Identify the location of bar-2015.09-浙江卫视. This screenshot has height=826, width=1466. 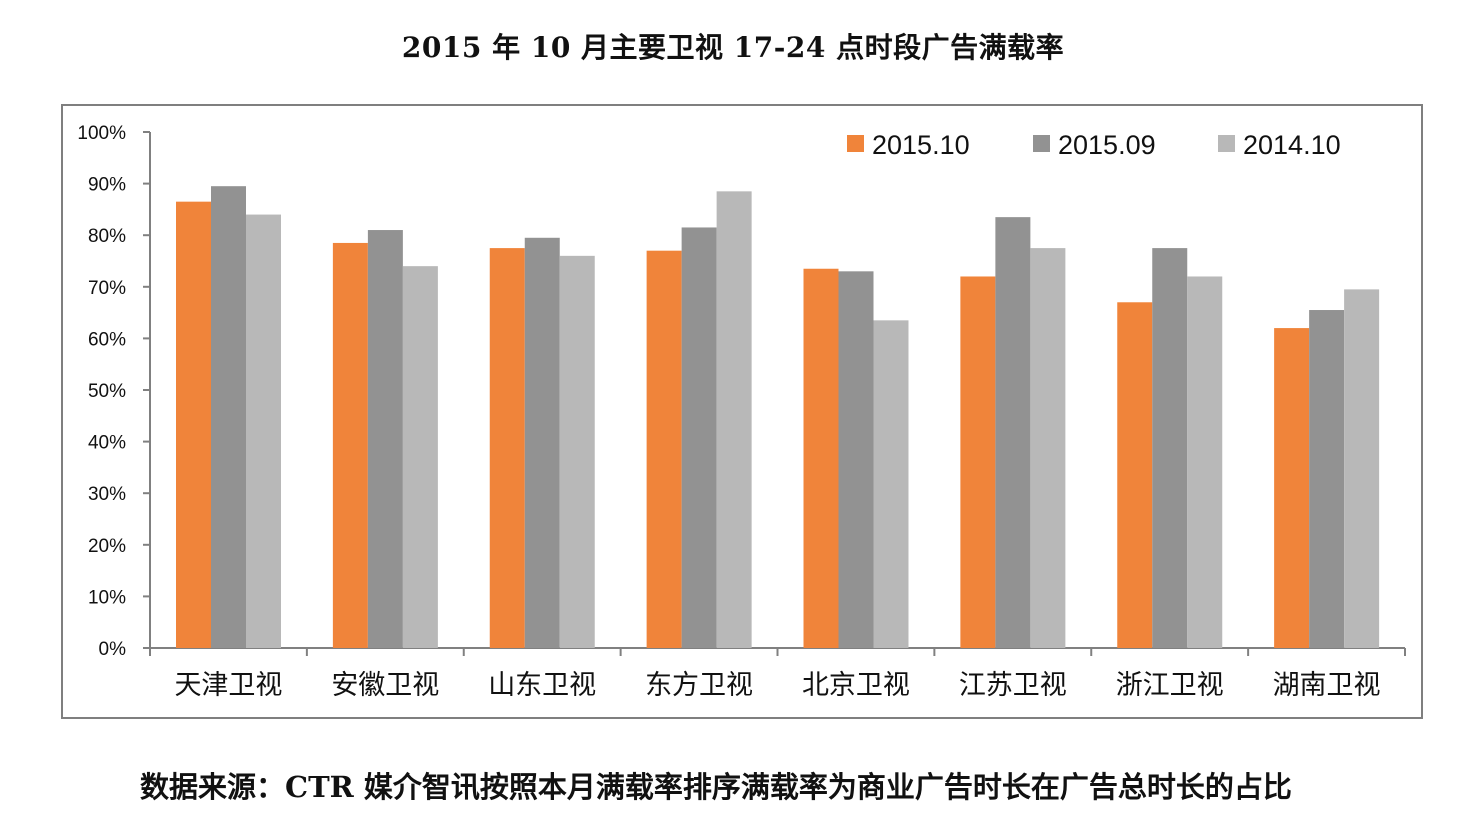
(1170, 448).